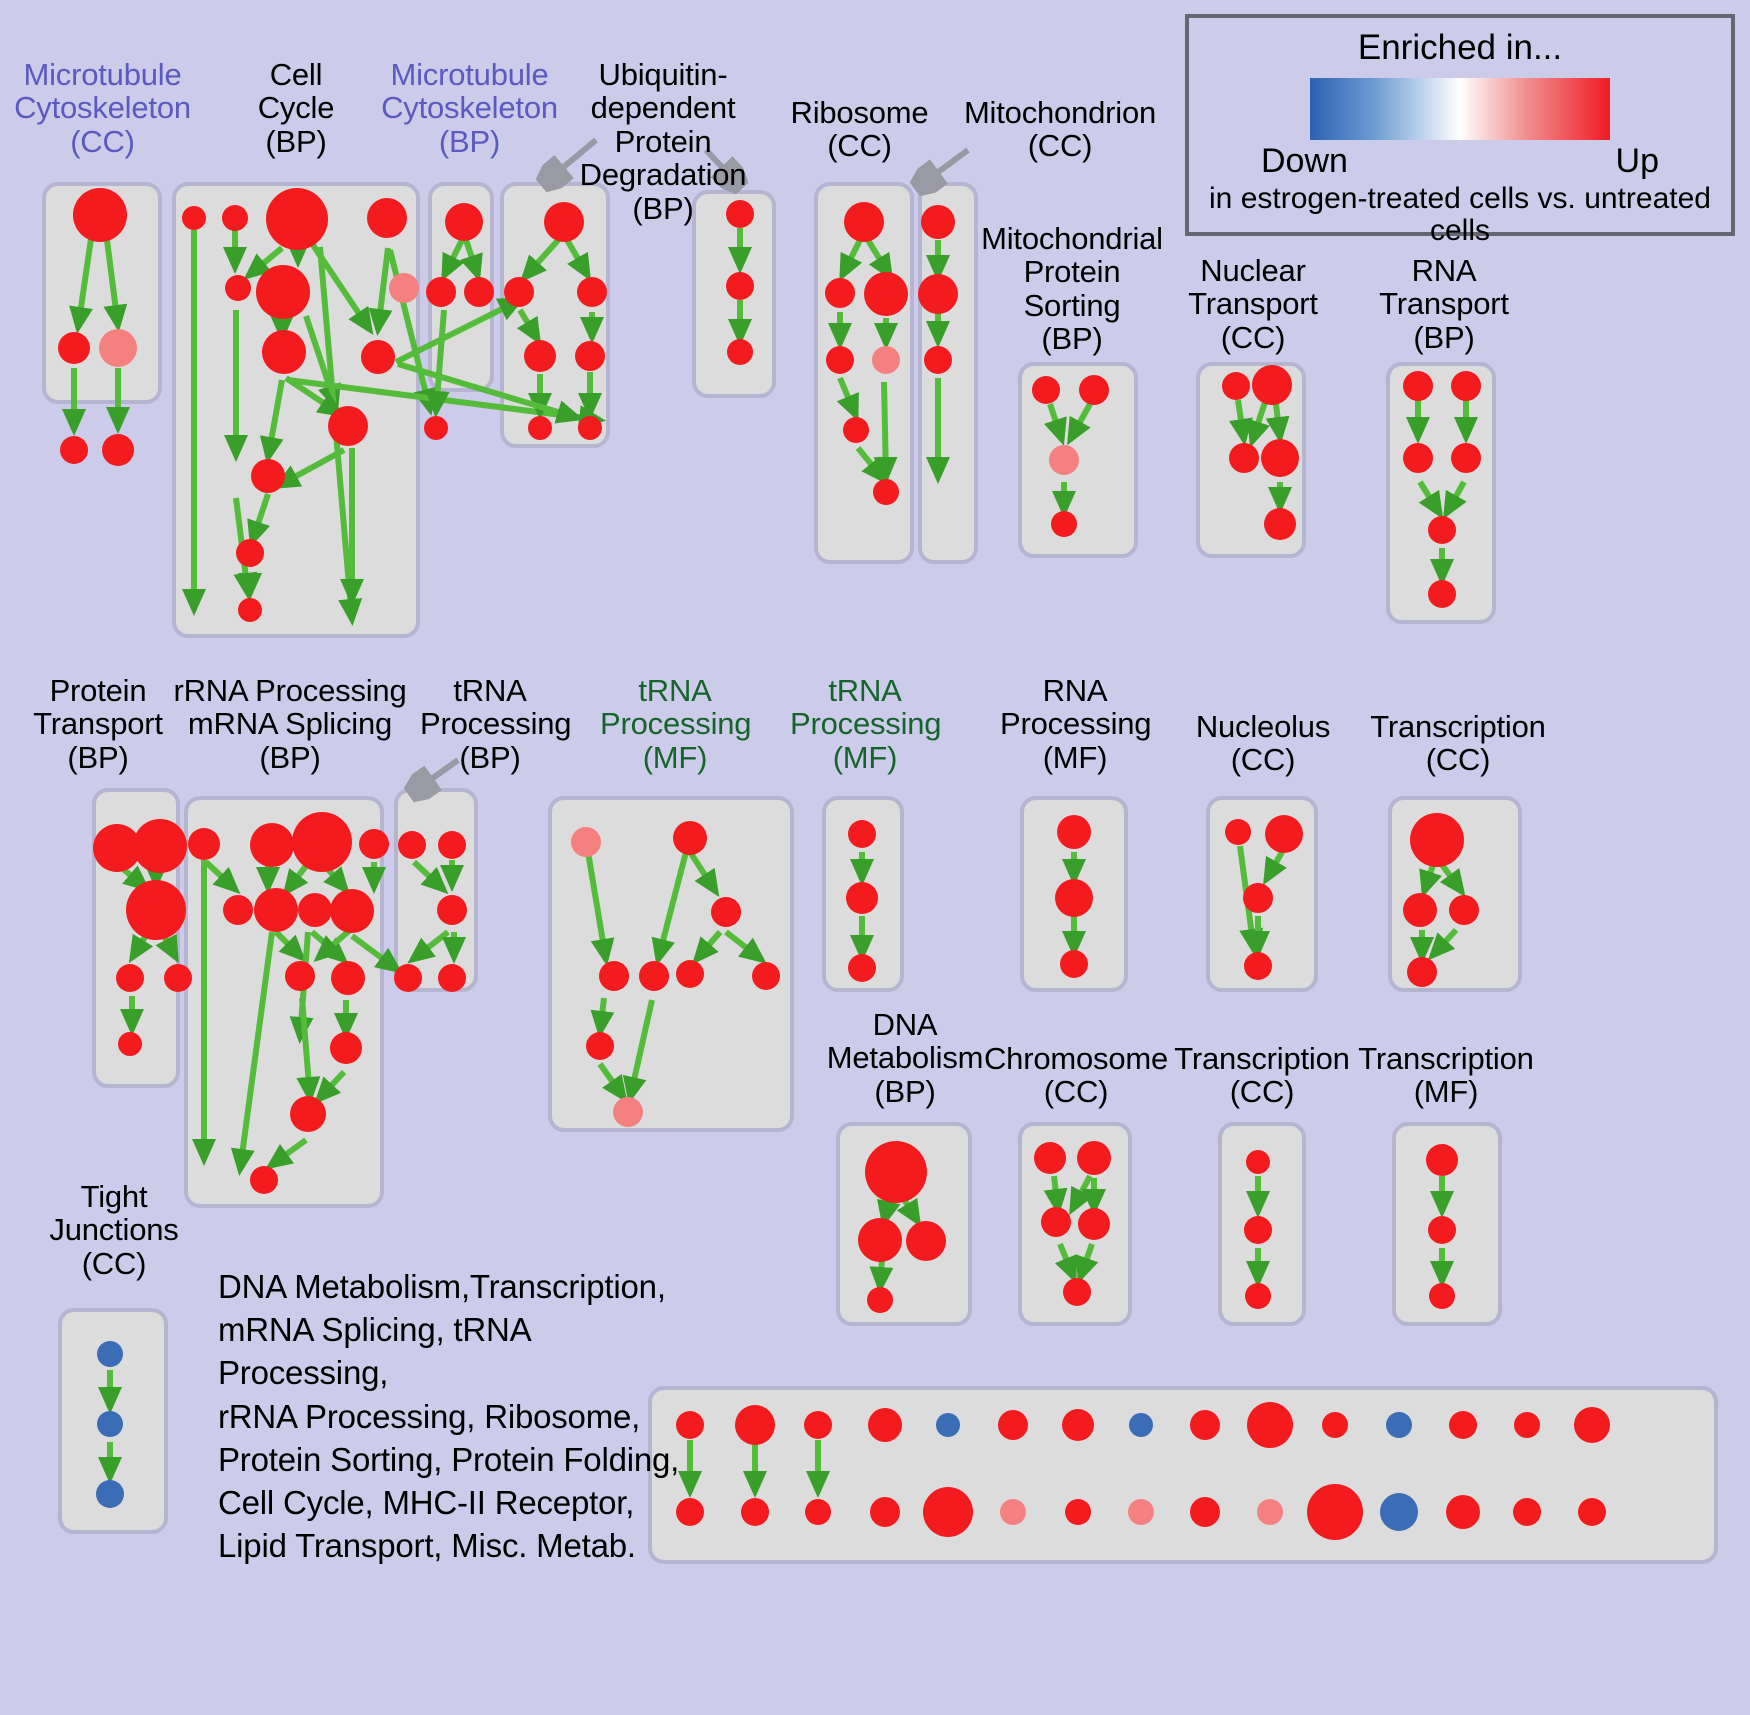  What do you see at coordinates (676, 724) in the screenshot?
I see `label-trna-processing-mf-1: tRNA Processing (MF)` at bounding box center [676, 724].